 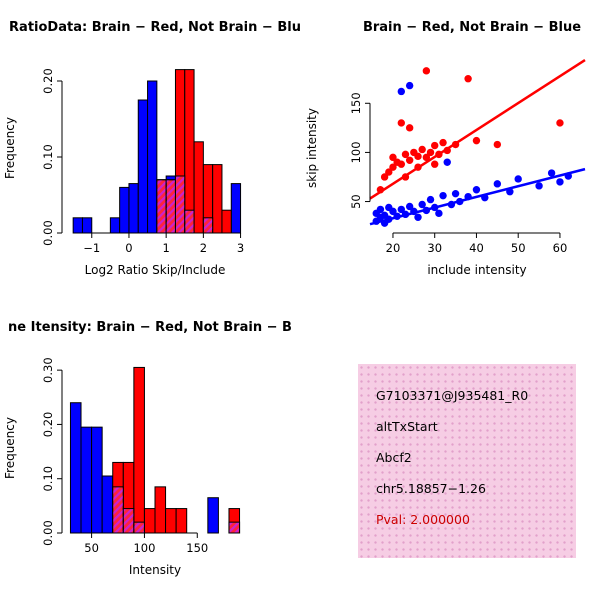 I want to click on ratio-histogram-ylabel: Frequency, so click(x=10, y=148).